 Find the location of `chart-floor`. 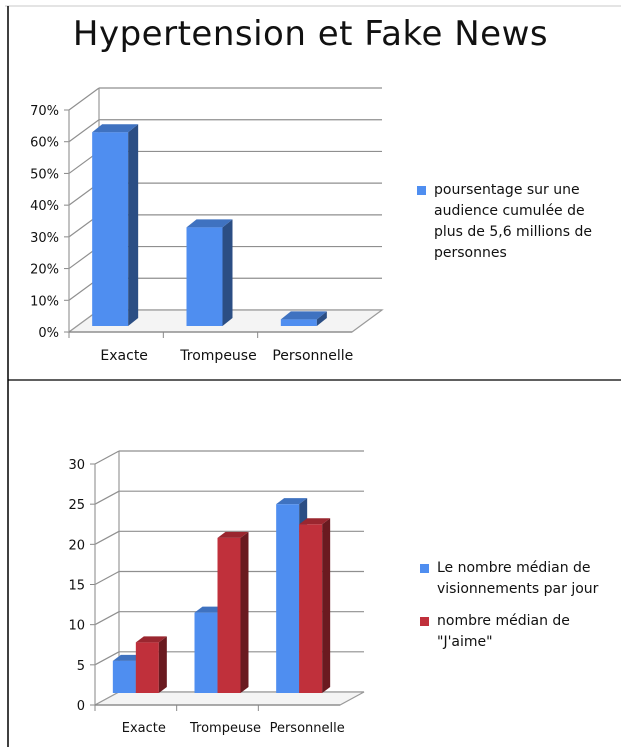

chart-floor is located at coordinates (229, 698).